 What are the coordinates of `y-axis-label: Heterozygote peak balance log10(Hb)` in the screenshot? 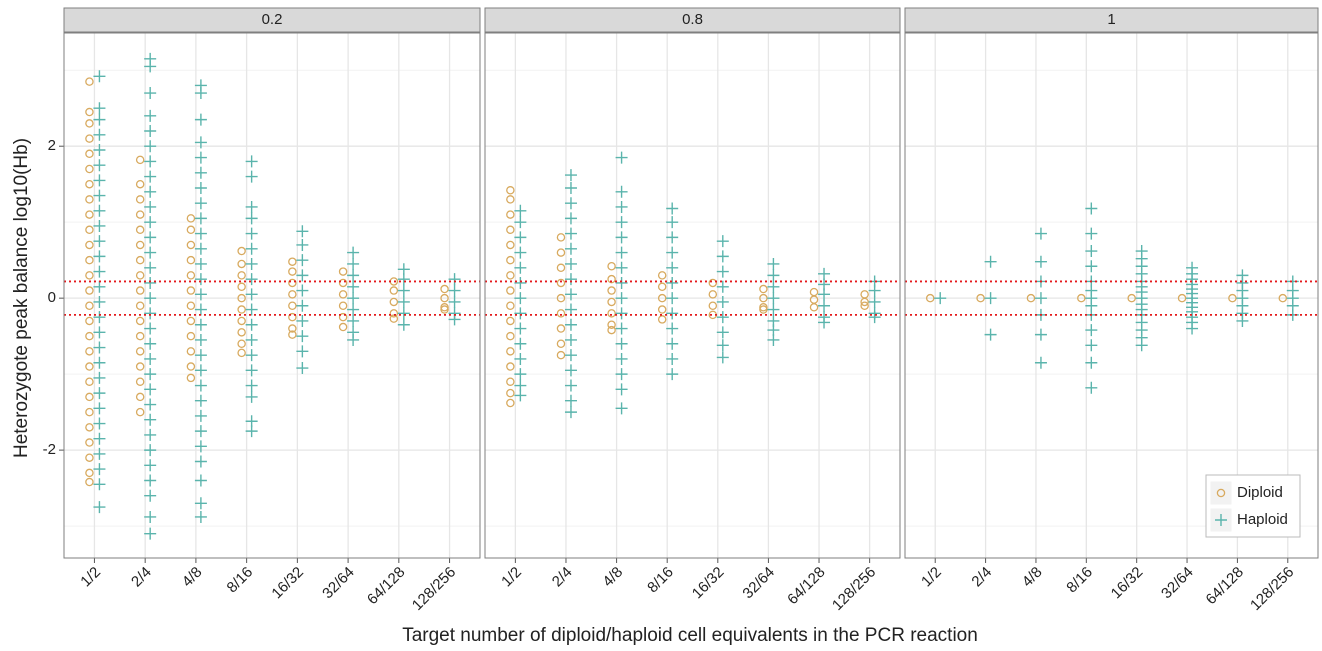 It's located at (21, 298).